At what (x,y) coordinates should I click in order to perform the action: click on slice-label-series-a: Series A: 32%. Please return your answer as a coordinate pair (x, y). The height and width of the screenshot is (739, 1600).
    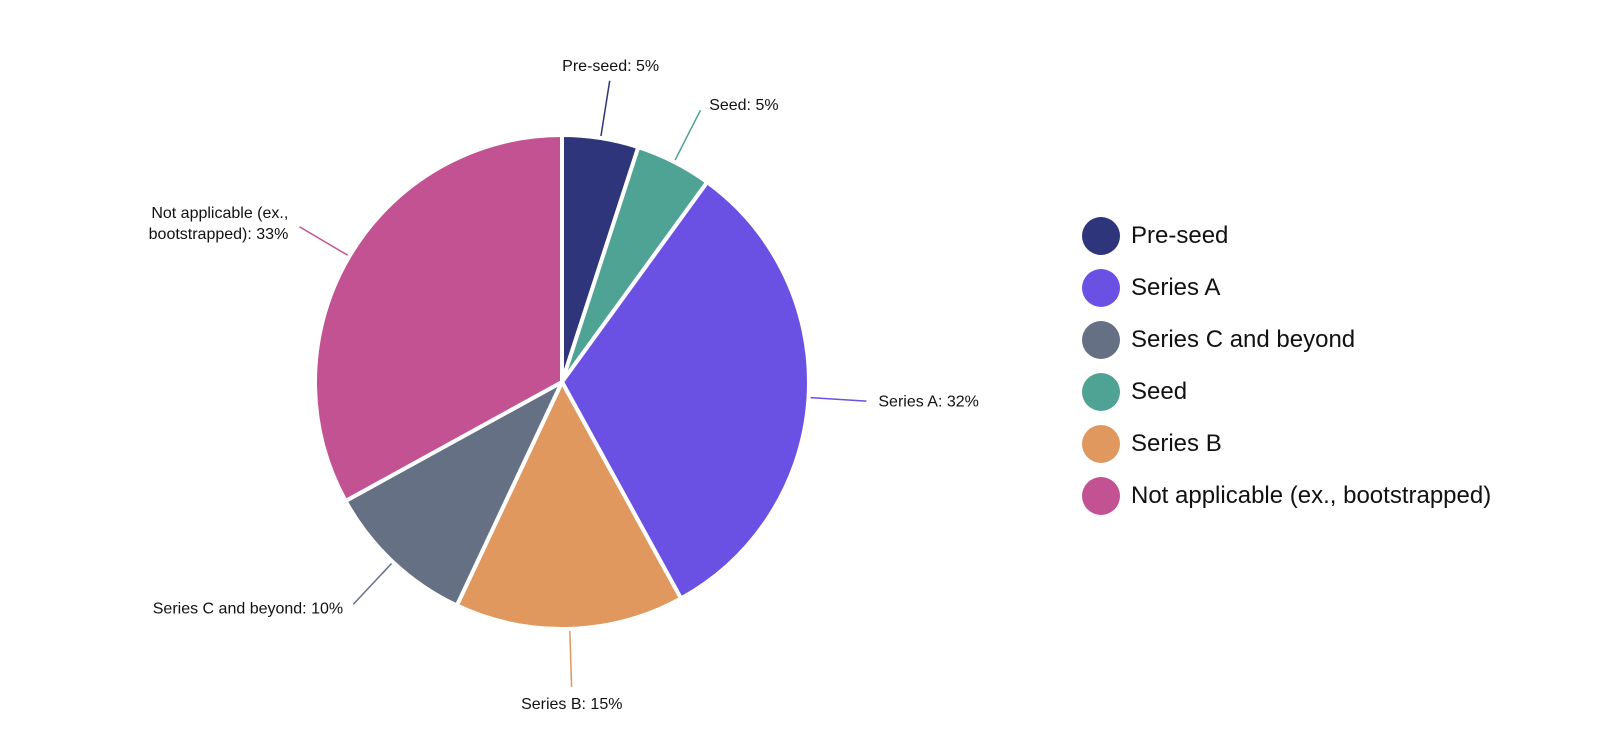
    Looking at the image, I should click on (928, 402).